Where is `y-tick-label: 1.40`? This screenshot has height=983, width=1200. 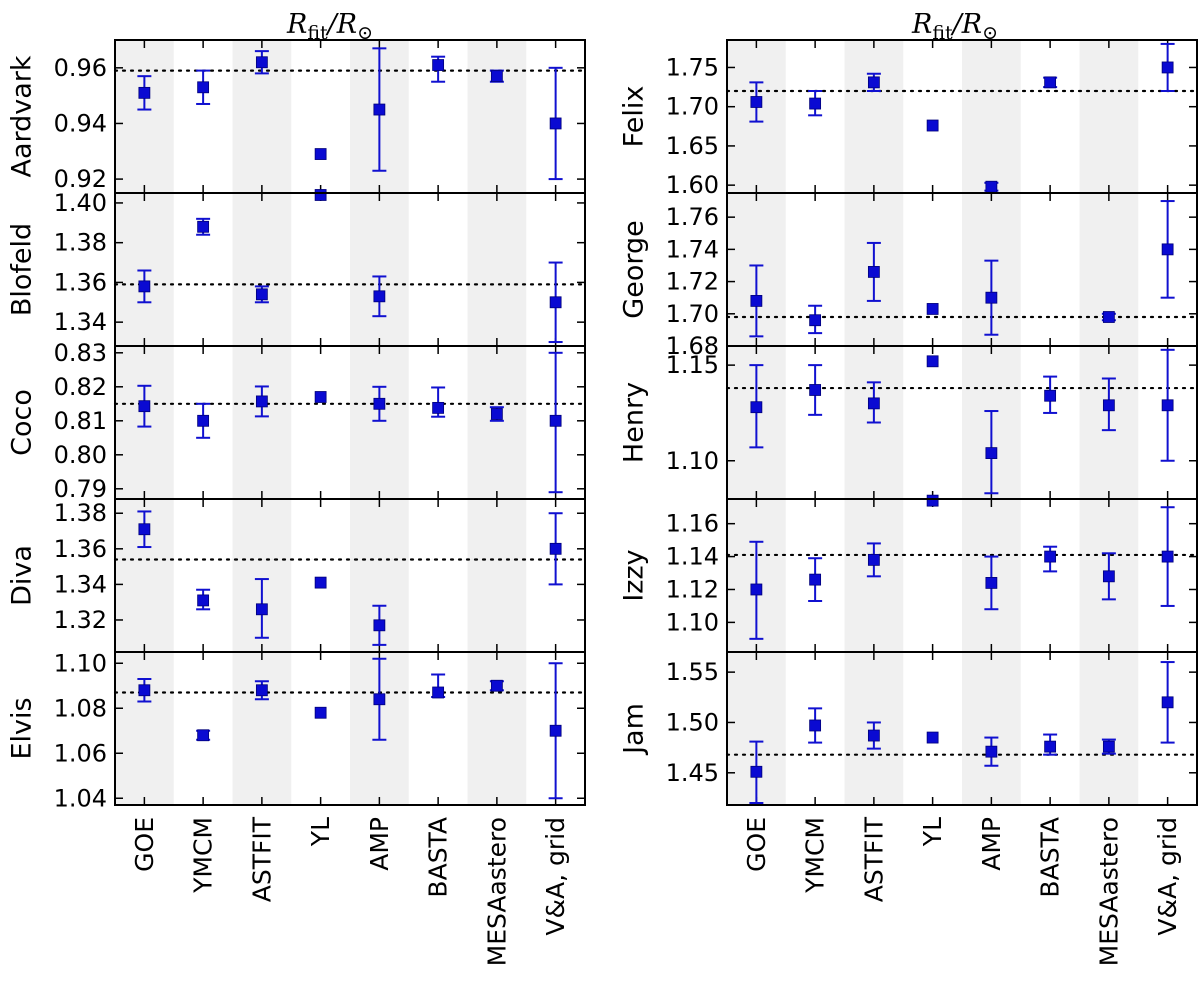
y-tick-label: 1.40 is located at coordinates (80, 203).